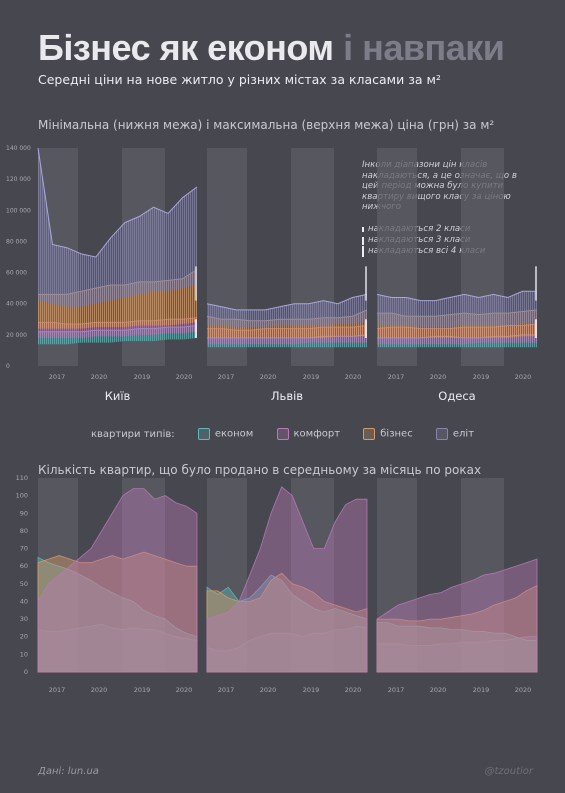 The image size is (565, 793). What do you see at coordinates (24, 654) in the screenshot?
I see `sales-ytick-1: 10` at bounding box center [24, 654].